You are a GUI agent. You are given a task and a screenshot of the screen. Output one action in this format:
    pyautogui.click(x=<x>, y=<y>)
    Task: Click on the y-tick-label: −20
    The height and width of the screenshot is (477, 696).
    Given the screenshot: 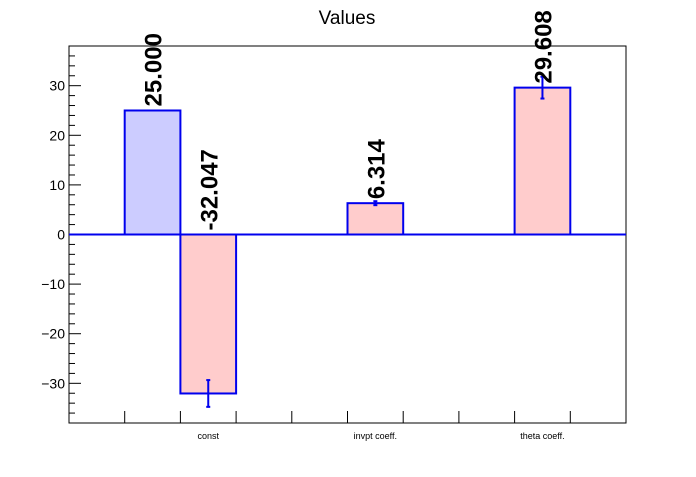 What is the action you would take?
    pyautogui.click(x=53, y=334)
    